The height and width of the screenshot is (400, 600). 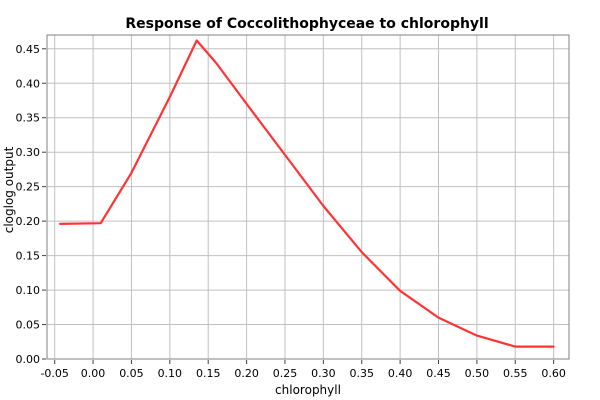 What do you see at coordinates (477, 373) in the screenshot?
I see `x-tick-label: 0.50` at bounding box center [477, 373].